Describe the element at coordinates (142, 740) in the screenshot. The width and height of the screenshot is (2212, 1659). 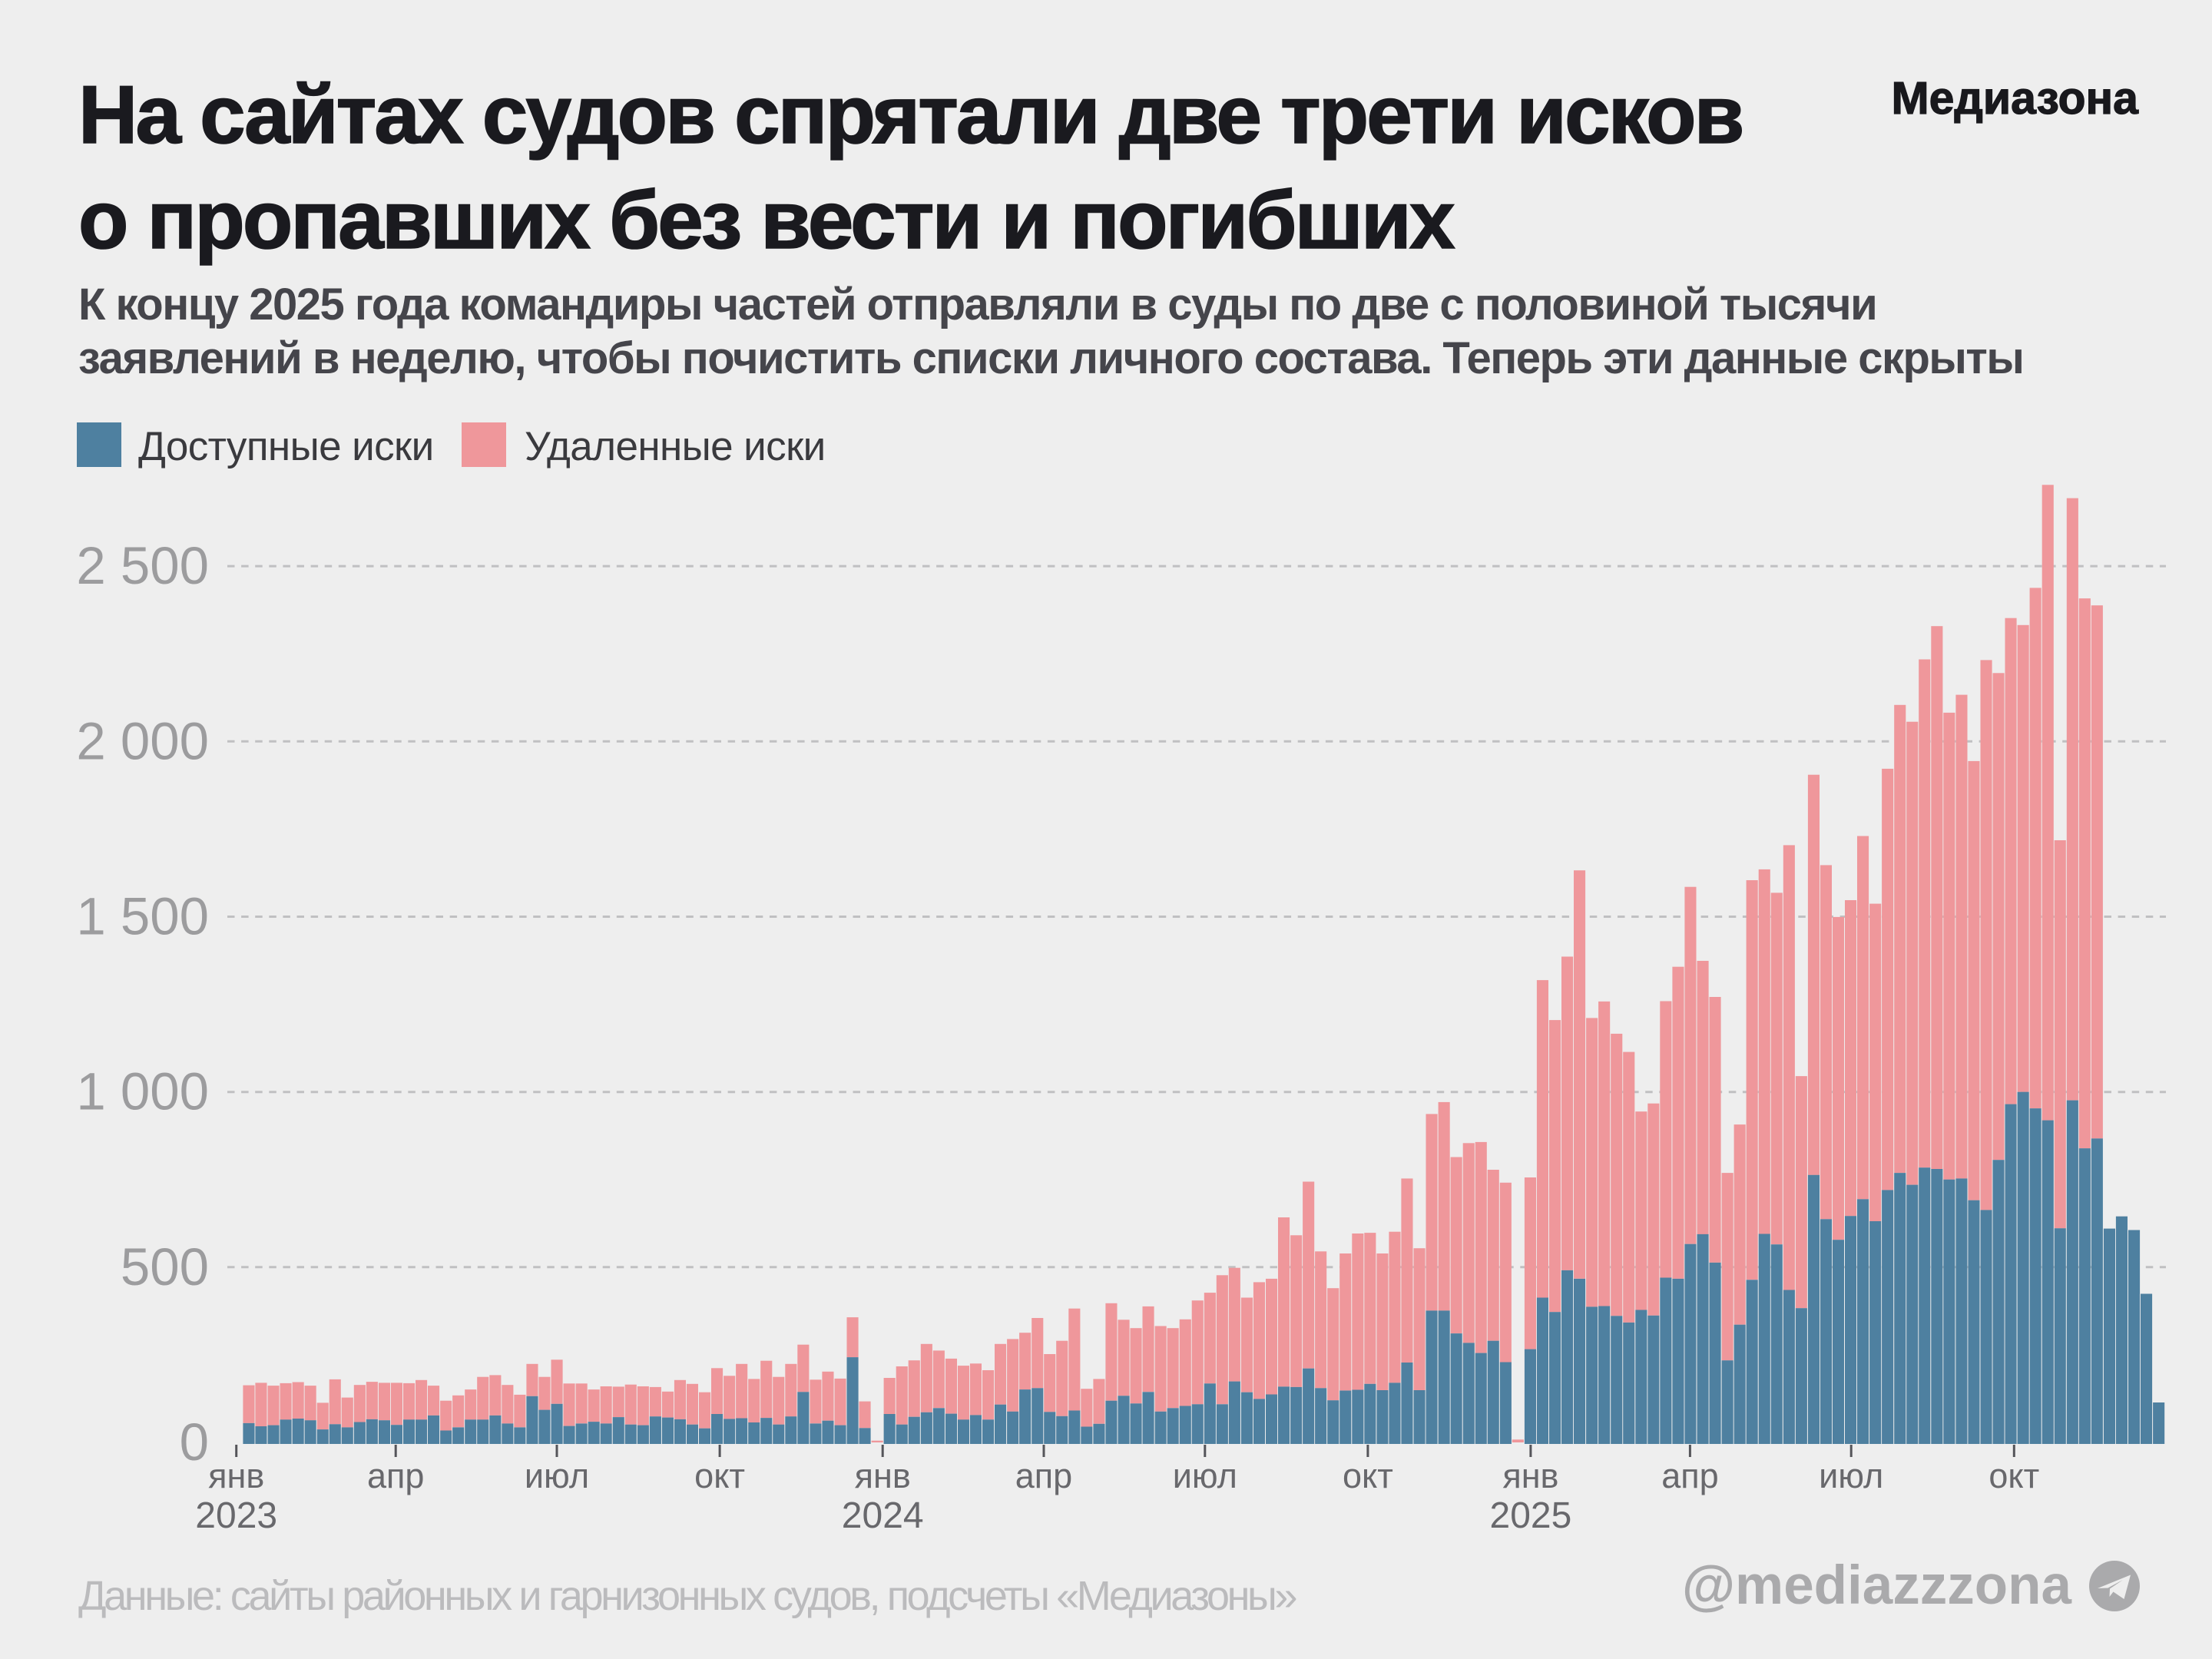
I see `svg-text: 2 000` at that location.